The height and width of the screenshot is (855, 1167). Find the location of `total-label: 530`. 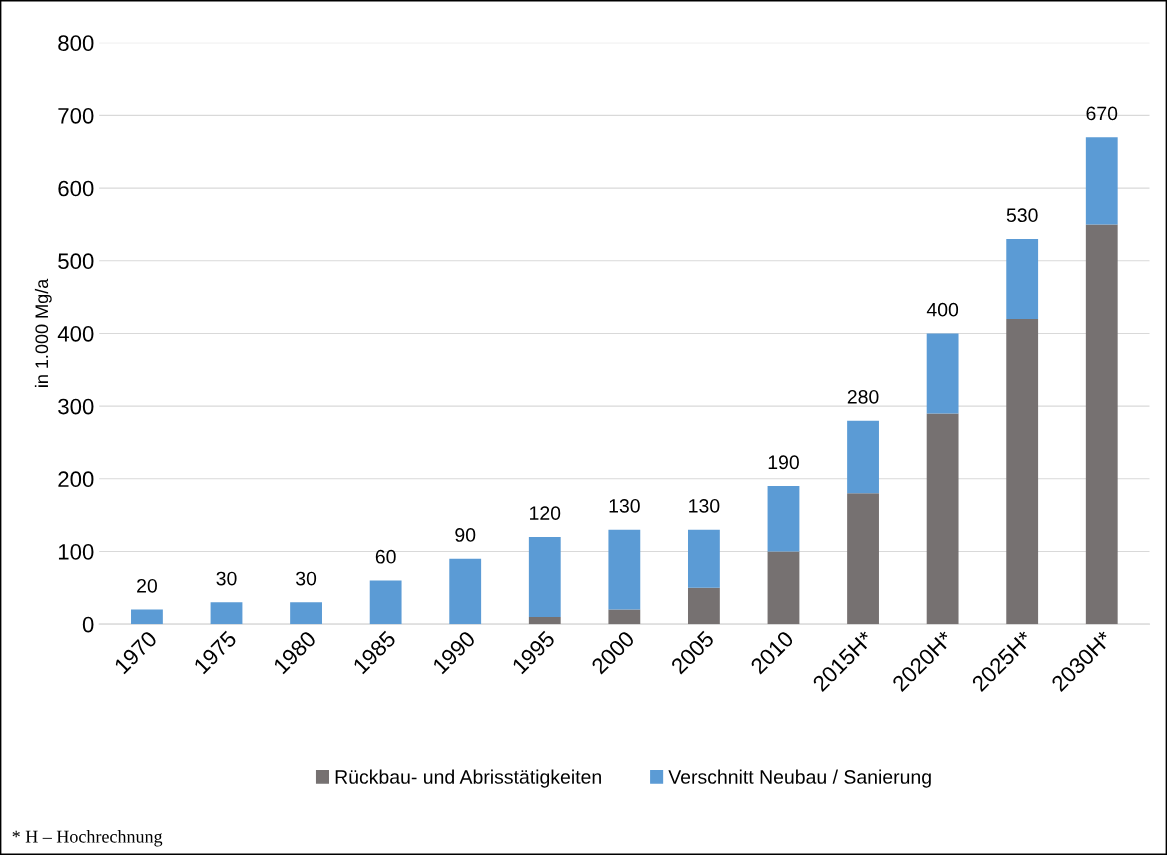

total-label: 530 is located at coordinates (1022, 215).